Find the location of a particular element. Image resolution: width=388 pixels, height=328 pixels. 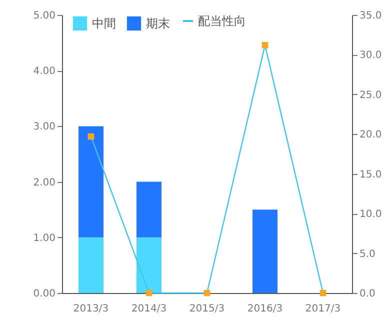

y-tick-label: 1.00 is located at coordinates (44, 238).